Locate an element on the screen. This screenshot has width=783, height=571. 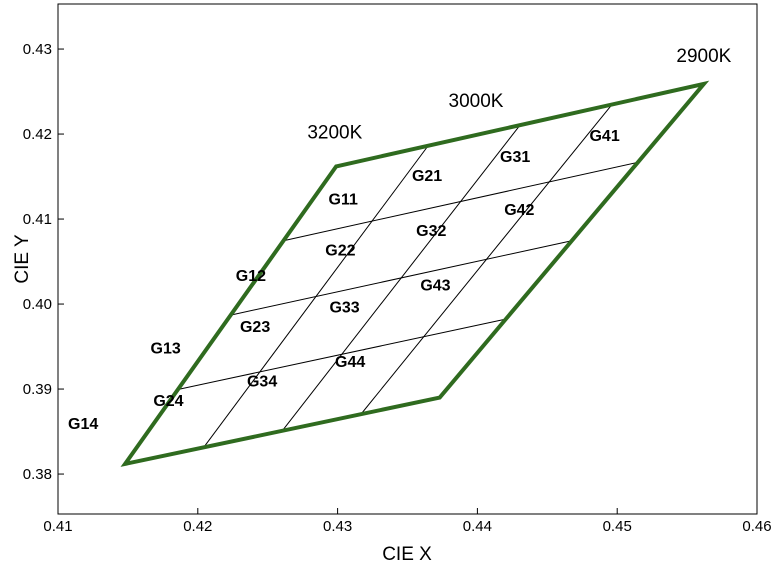
bin-label-g24: G24 is located at coordinates (168, 401).